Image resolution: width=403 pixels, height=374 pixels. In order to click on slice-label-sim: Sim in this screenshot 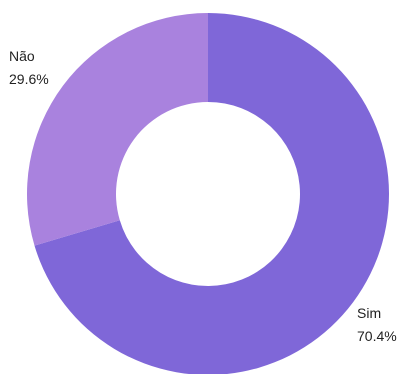, I will do `click(369, 313)`.